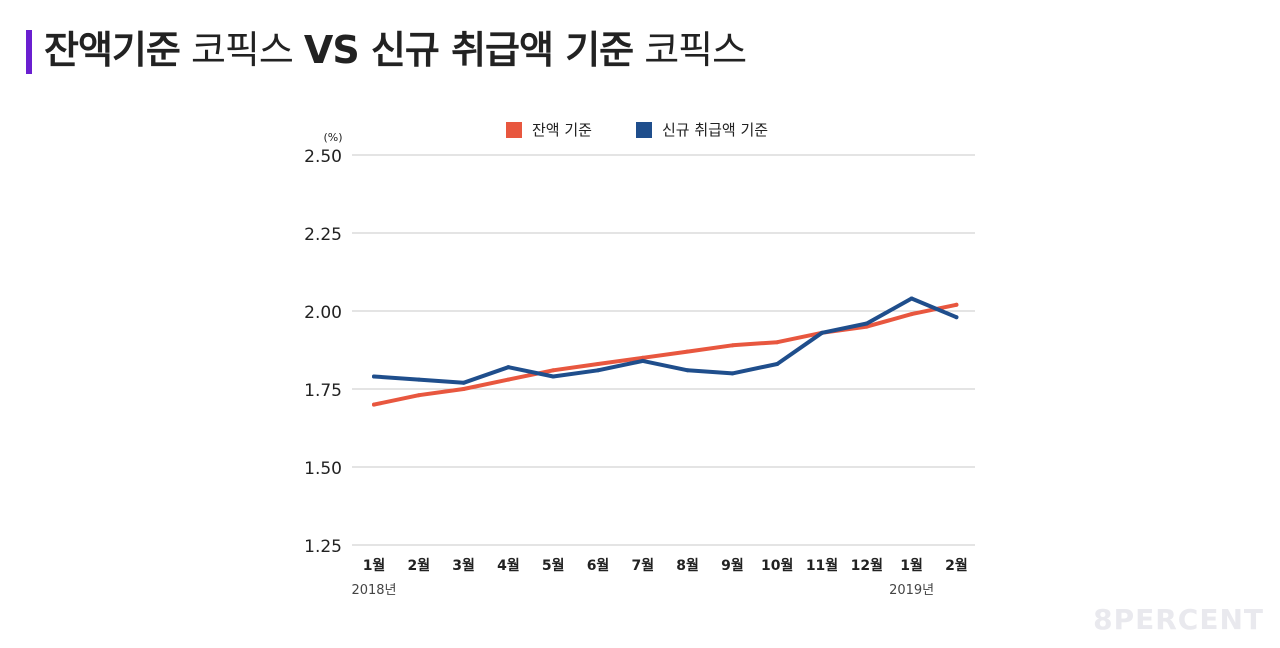 The height and width of the screenshot is (648, 1280). Describe the element at coordinates (323, 235) in the screenshot. I see `y-tick-label: 2.25` at that location.